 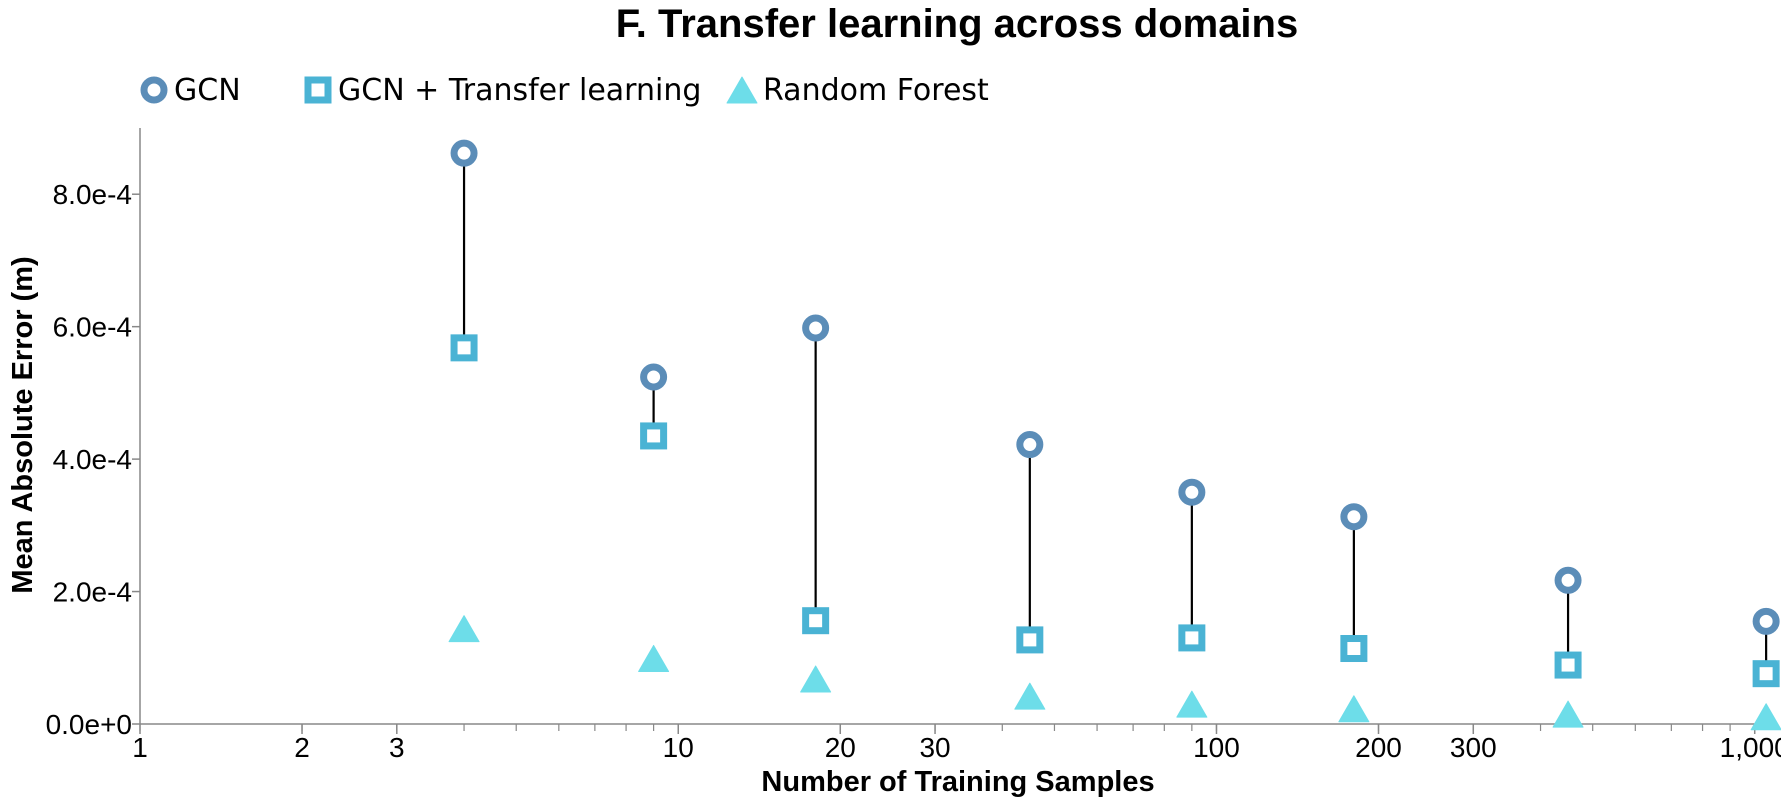 I want to click on legend-square-icon, so click(x=318, y=90).